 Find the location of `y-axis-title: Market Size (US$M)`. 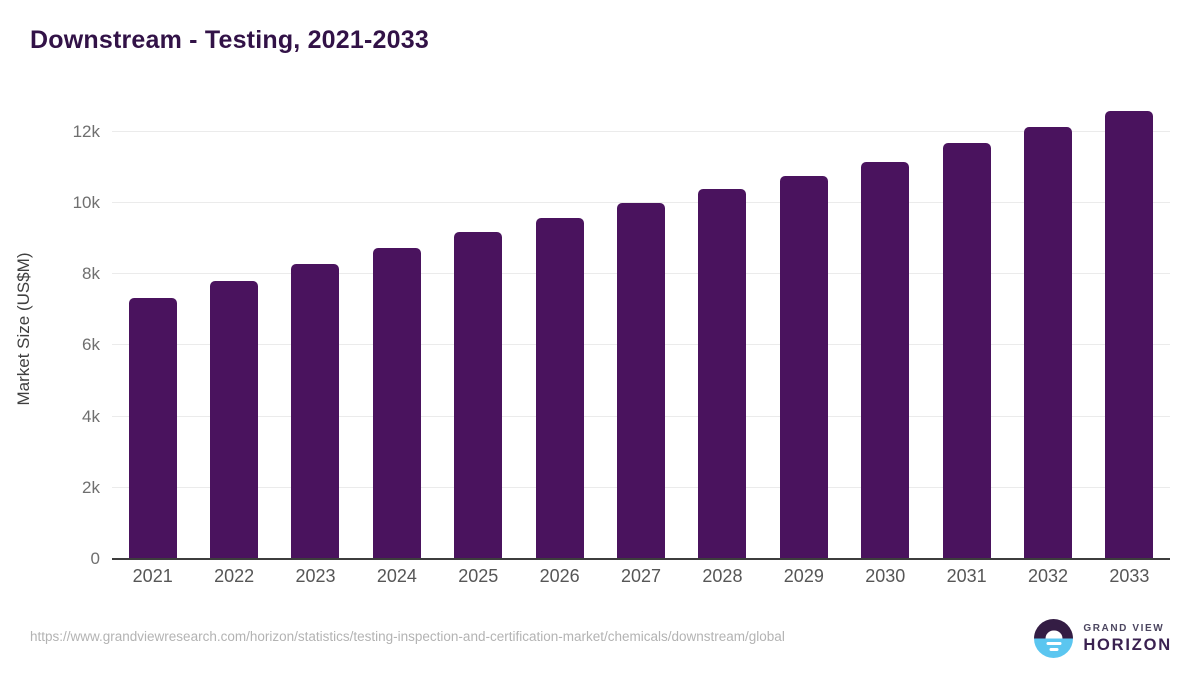

y-axis-title: Market Size (US$M) is located at coordinates (23, 329).